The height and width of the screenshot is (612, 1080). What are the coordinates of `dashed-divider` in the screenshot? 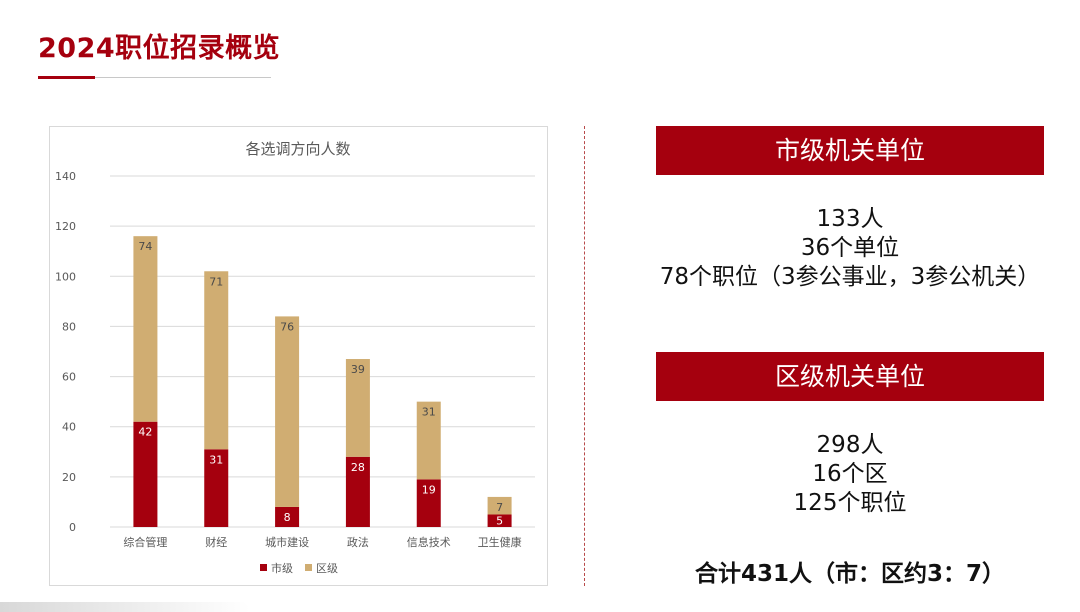 It's located at (584, 356).